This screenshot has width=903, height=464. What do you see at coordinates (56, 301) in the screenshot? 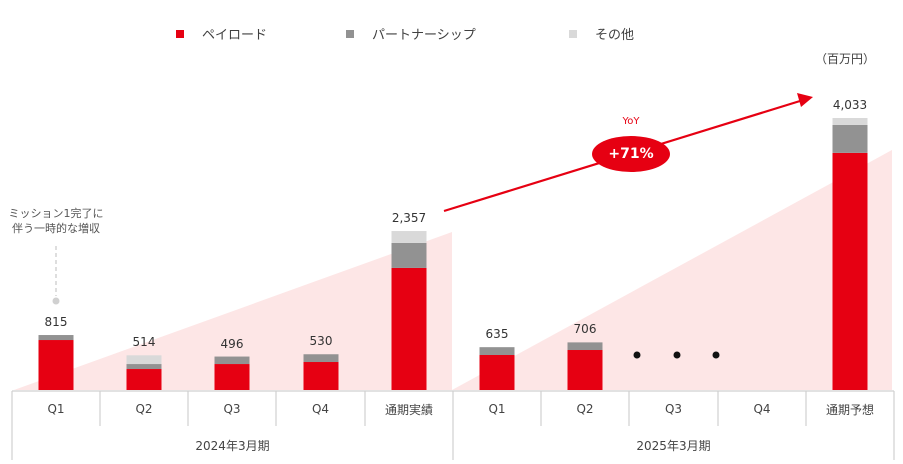
I see `annotation-dot` at bounding box center [56, 301].